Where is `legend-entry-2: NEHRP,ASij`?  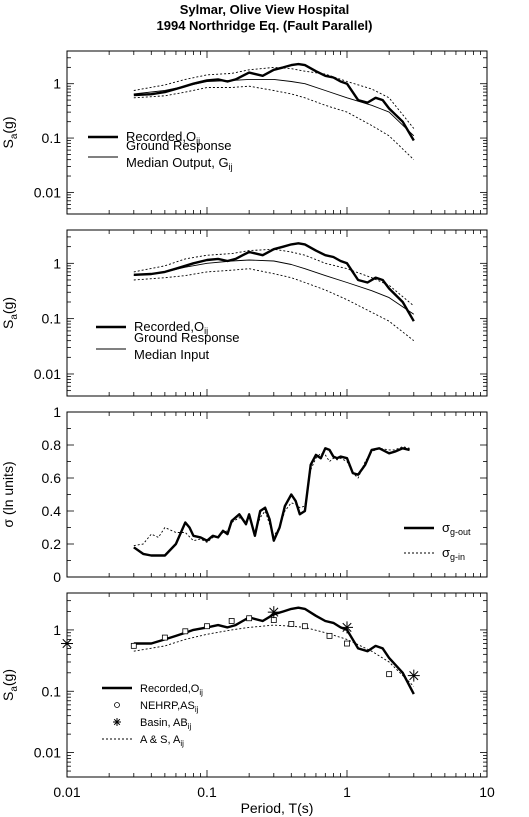
legend-entry-2: NEHRP,ASij is located at coordinates (156, 707).